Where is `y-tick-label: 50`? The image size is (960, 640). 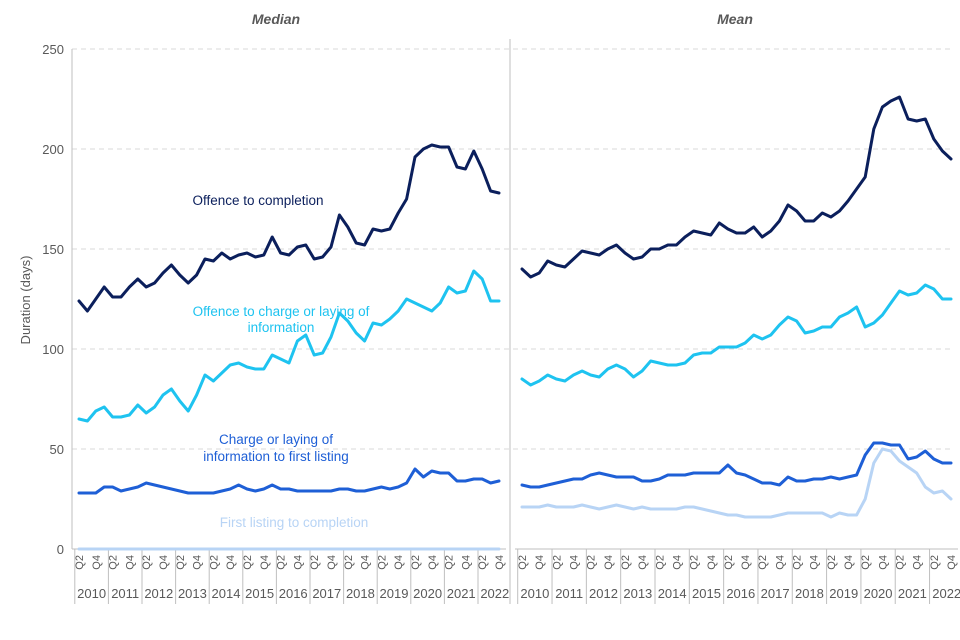 y-tick-label: 50 is located at coordinates (57, 449).